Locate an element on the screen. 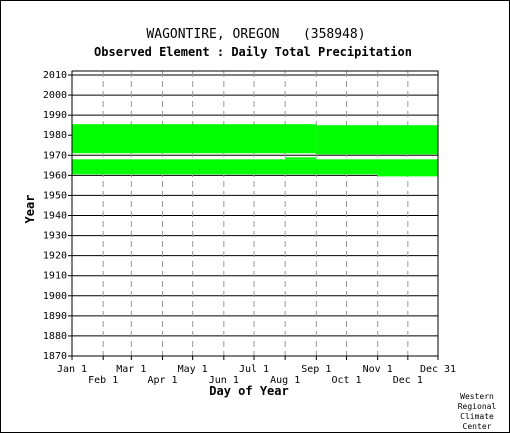  x-tick-label: Oct 1 is located at coordinates (346, 380).